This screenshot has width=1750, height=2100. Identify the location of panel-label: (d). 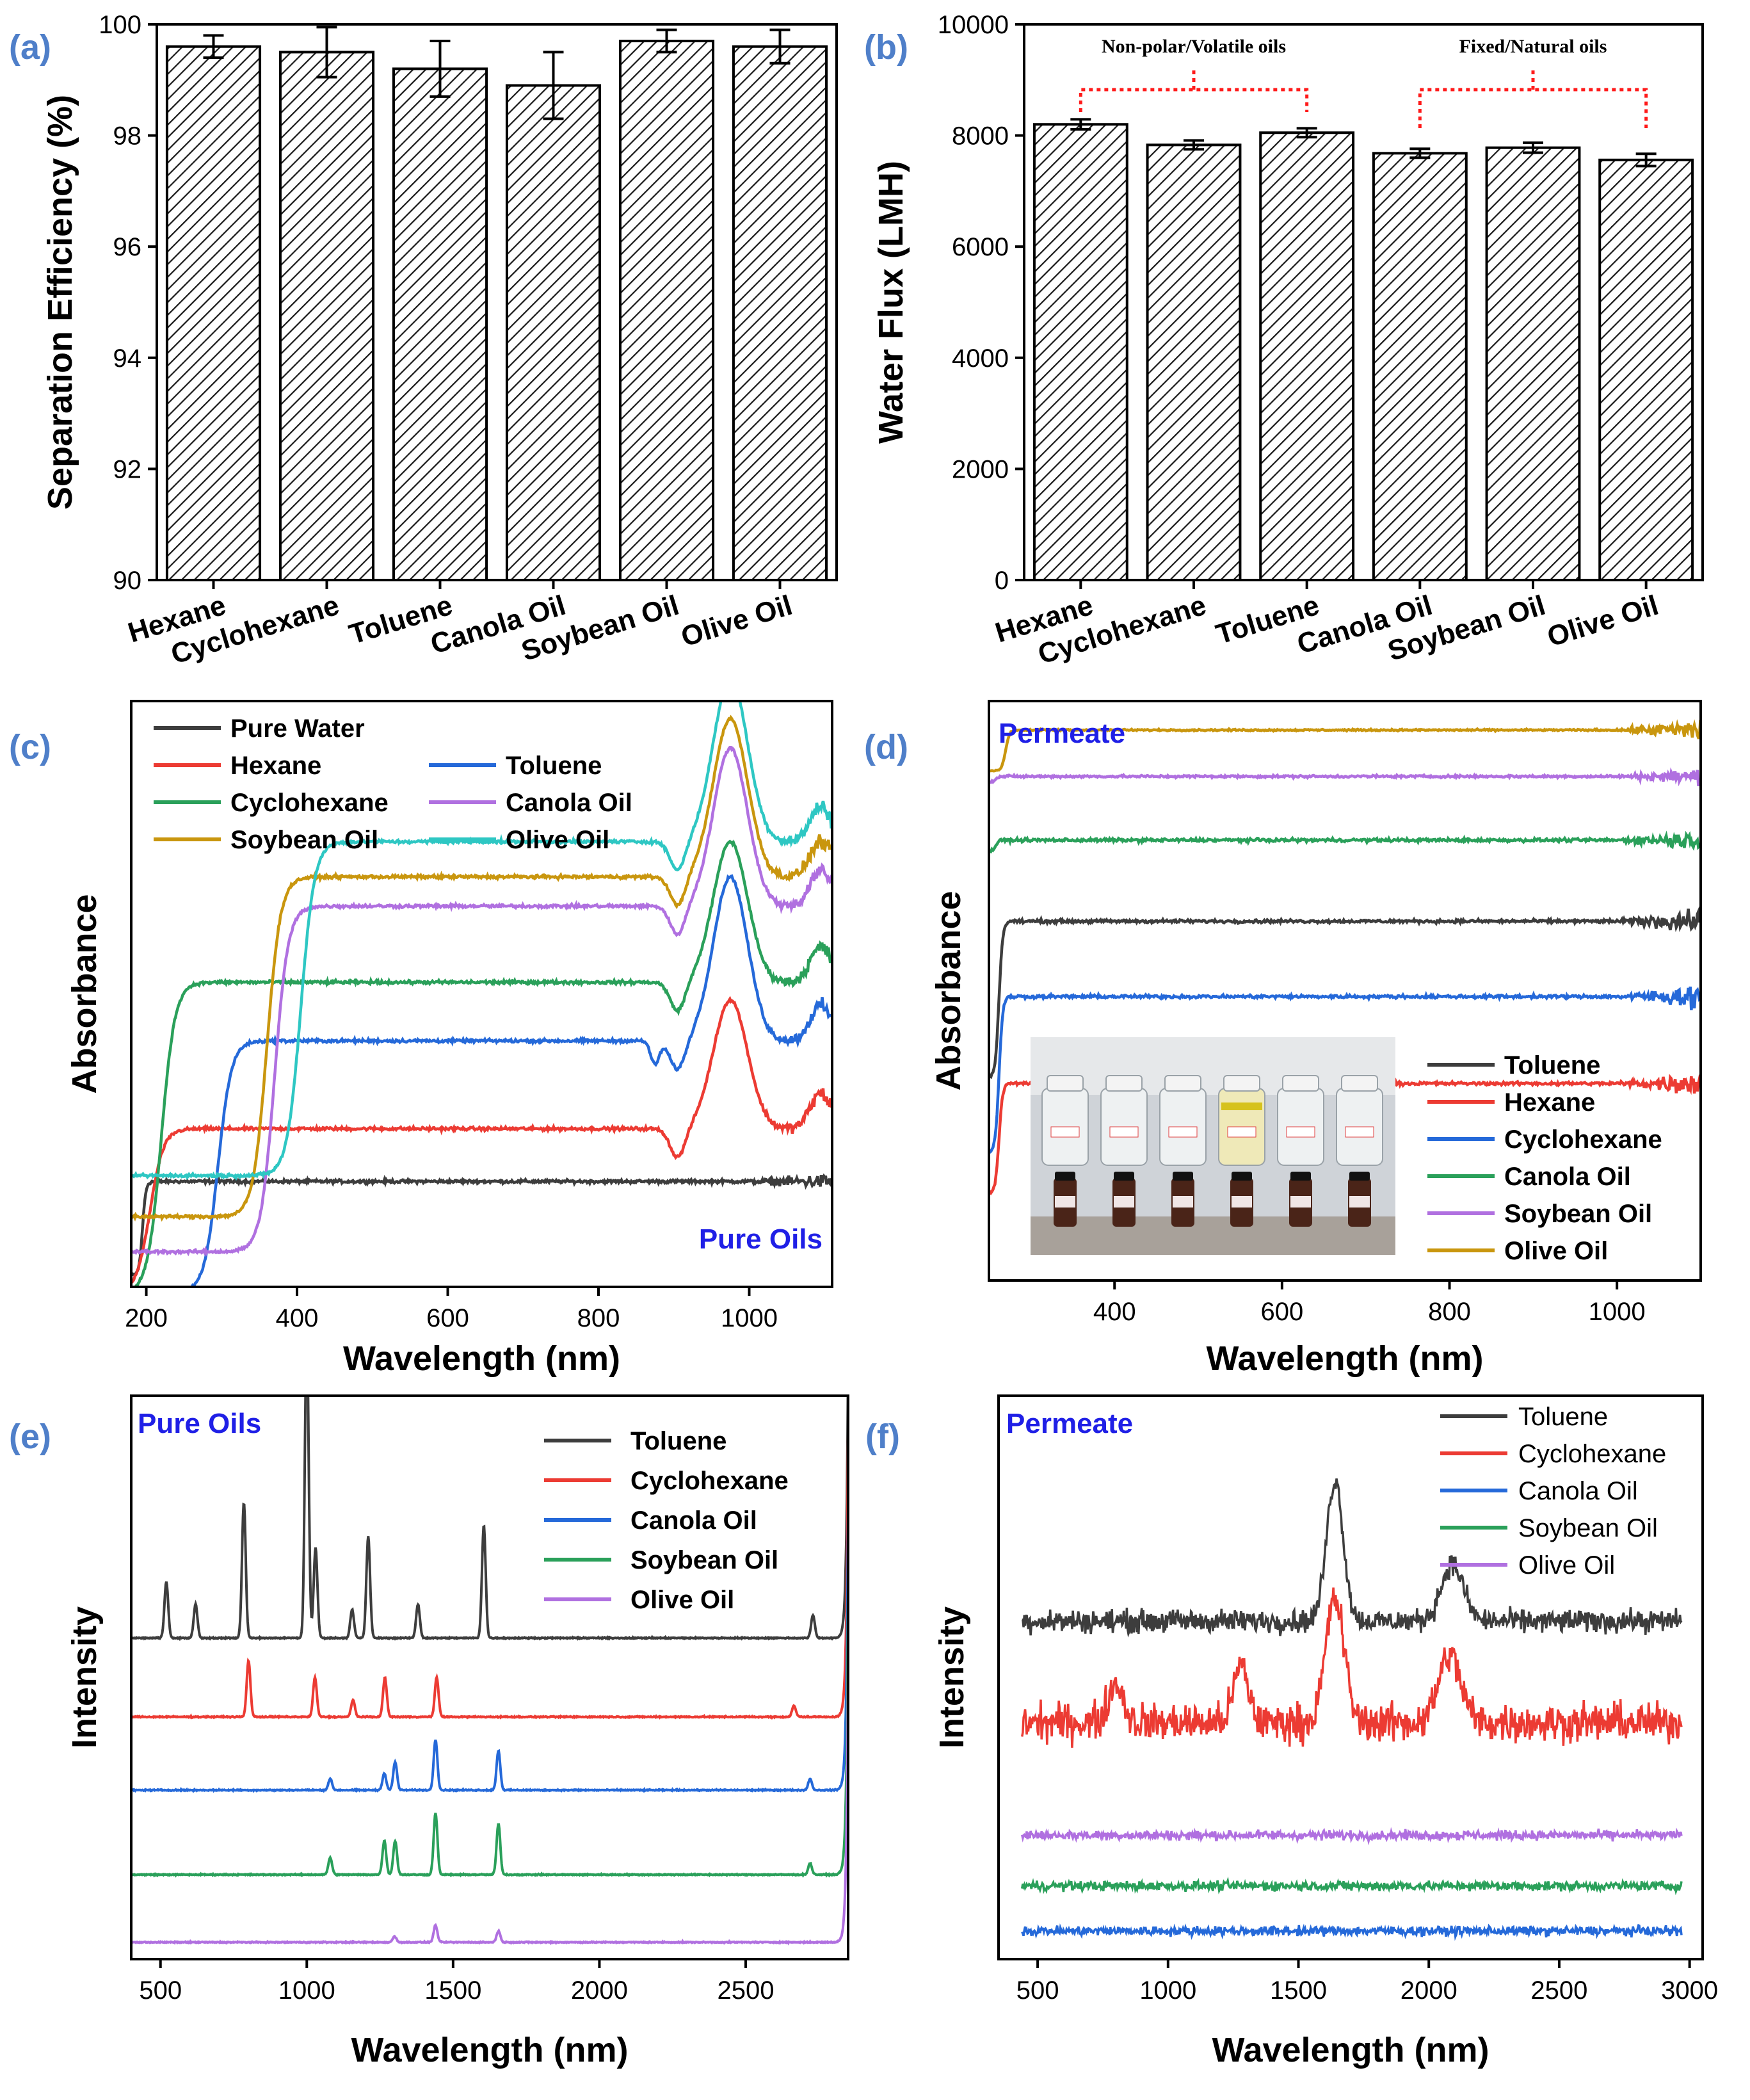
(886, 747).